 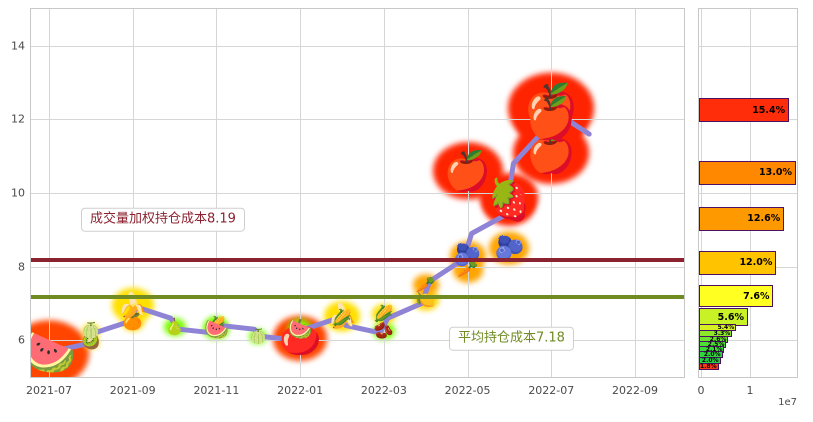 What do you see at coordinates (551, 390) in the screenshot?
I see `x-axis-tick-label: 2022-07` at bounding box center [551, 390].